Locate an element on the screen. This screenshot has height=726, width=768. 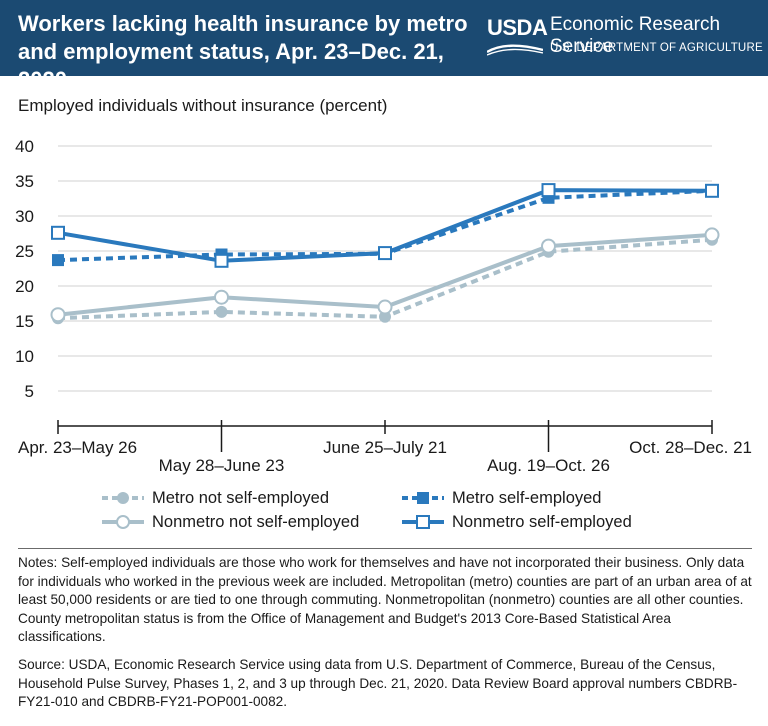
department-name: U.S. DEPARTMENT OF AGRICULTURE is located at coordinates (656, 48).